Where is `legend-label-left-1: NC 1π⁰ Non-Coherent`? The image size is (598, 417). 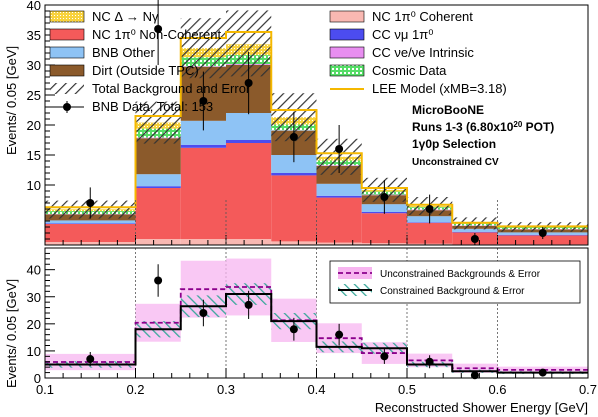 legend-label-left-1: NC 1π⁰ Non-Coherent is located at coordinates (156, 34).